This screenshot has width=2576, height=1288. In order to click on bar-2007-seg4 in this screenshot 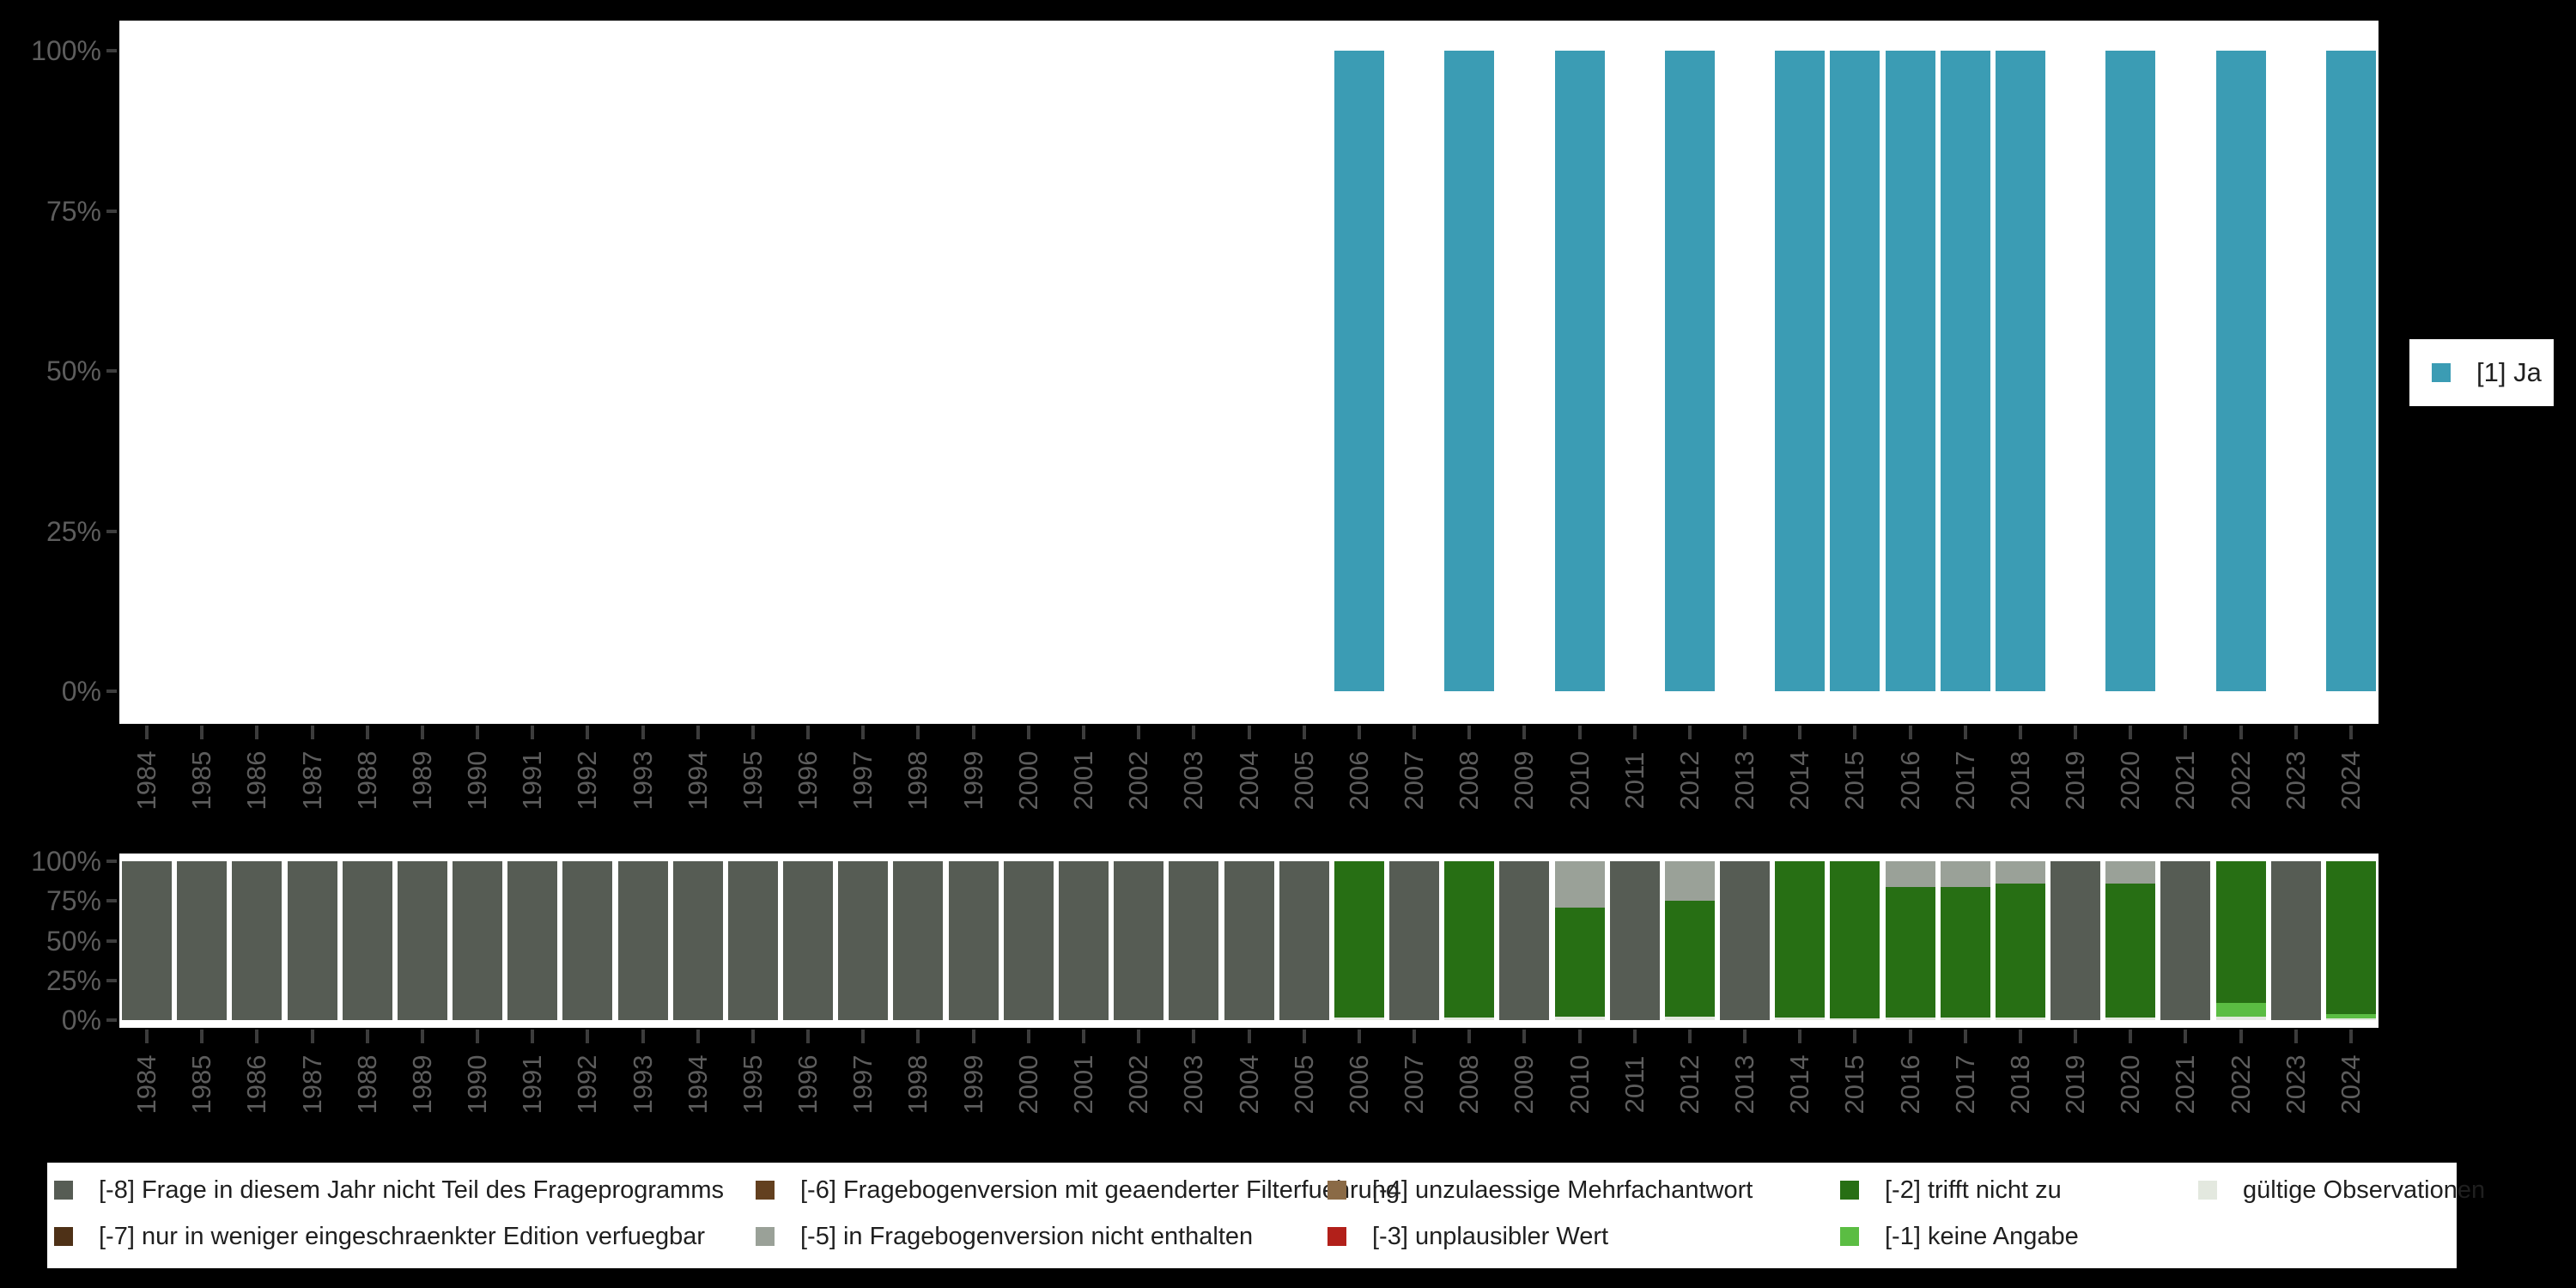, I will do `click(1414, 940)`.